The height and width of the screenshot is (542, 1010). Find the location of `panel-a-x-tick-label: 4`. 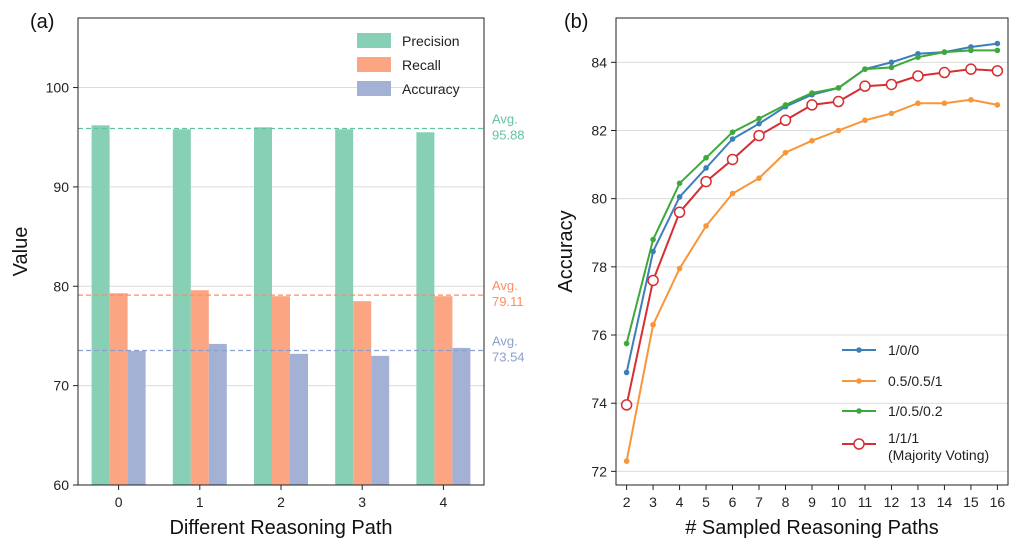

panel-a-x-tick-label: 4 is located at coordinates (444, 502).